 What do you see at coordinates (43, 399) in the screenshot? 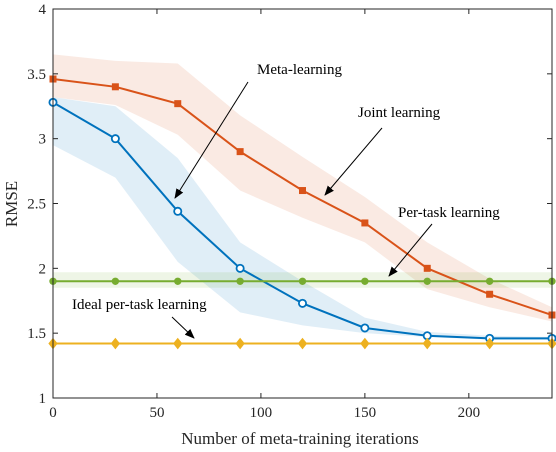
I see `y-tick-label: 1` at bounding box center [43, 399].